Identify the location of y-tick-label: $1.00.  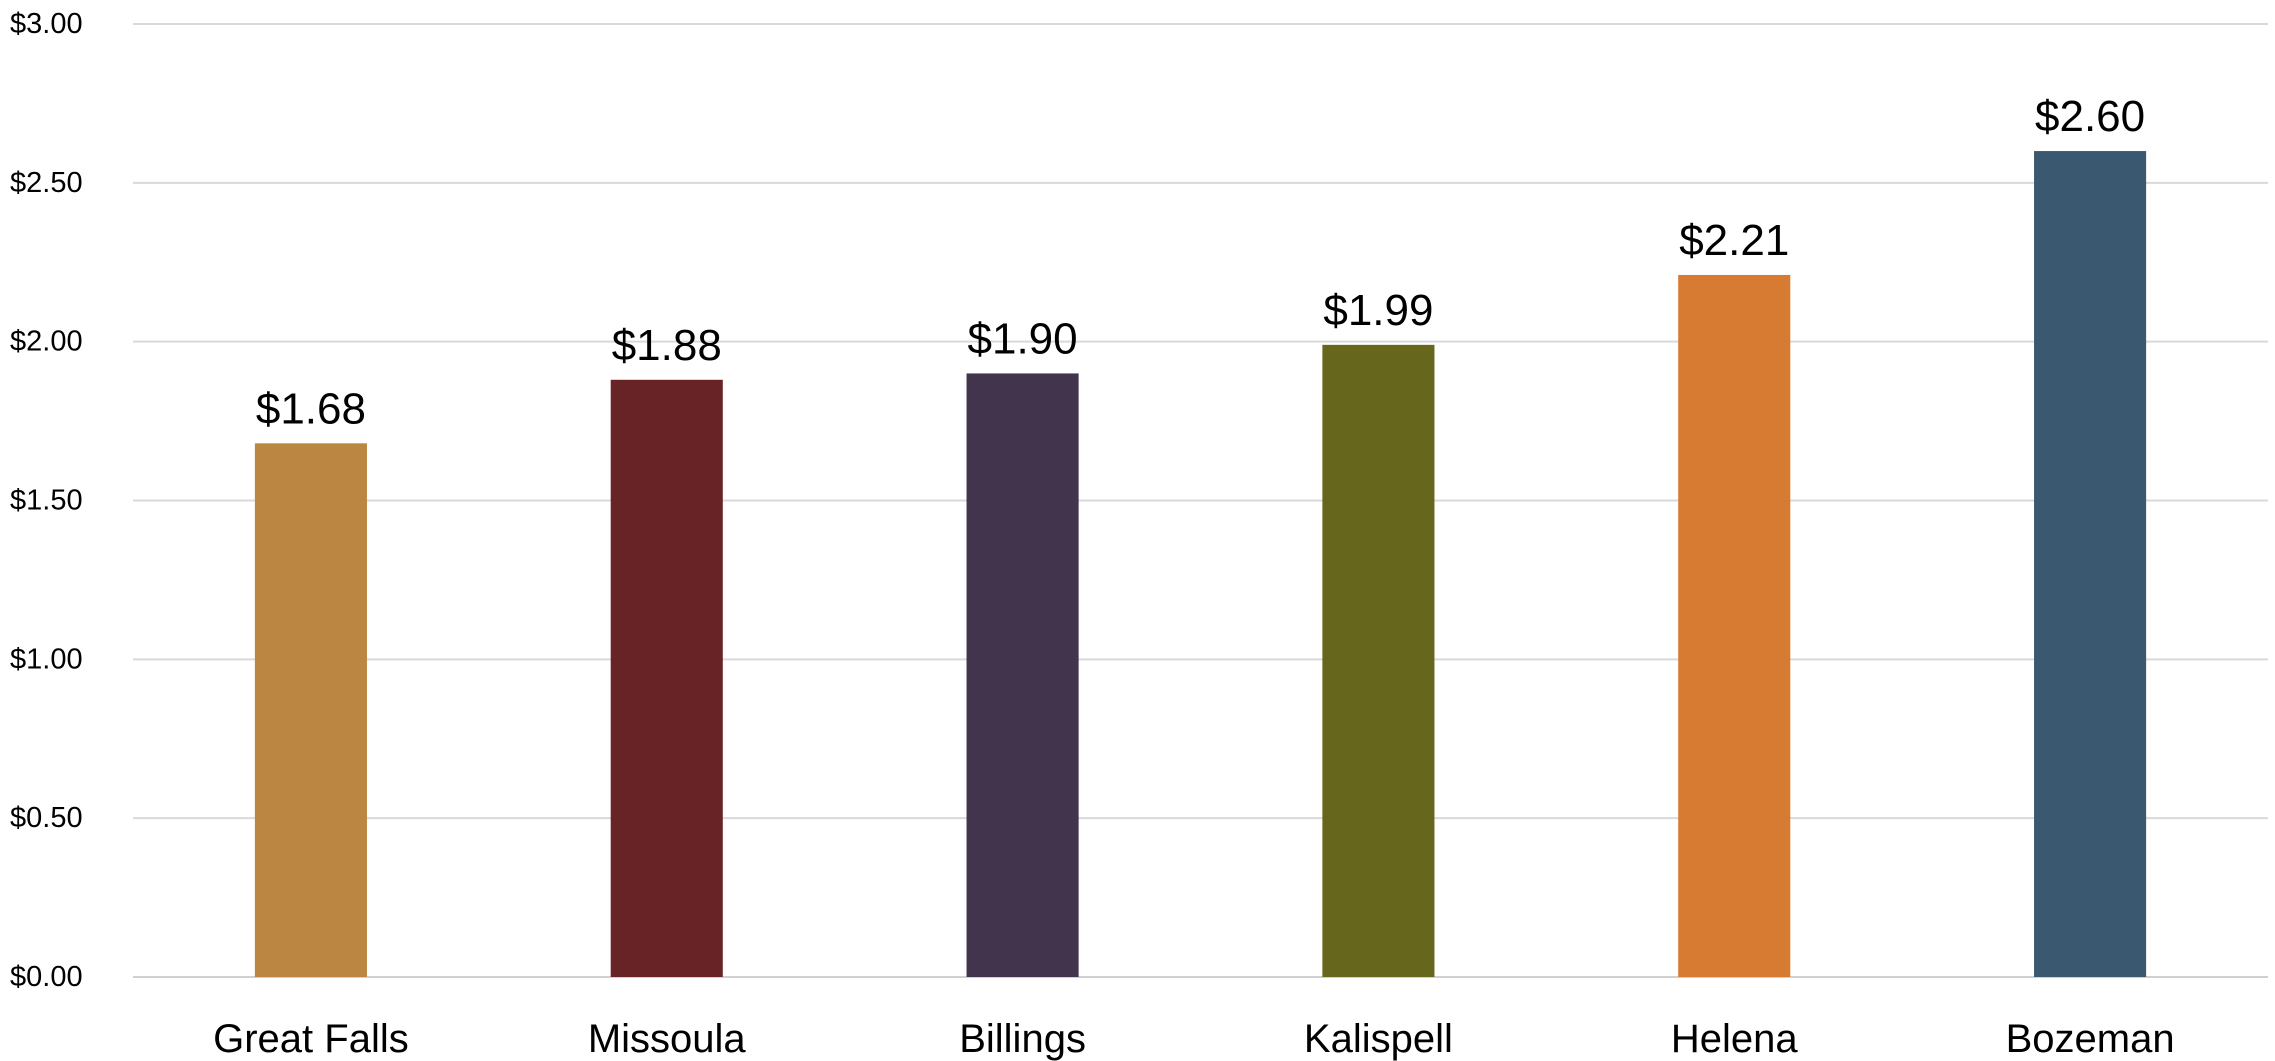
(46, 659).